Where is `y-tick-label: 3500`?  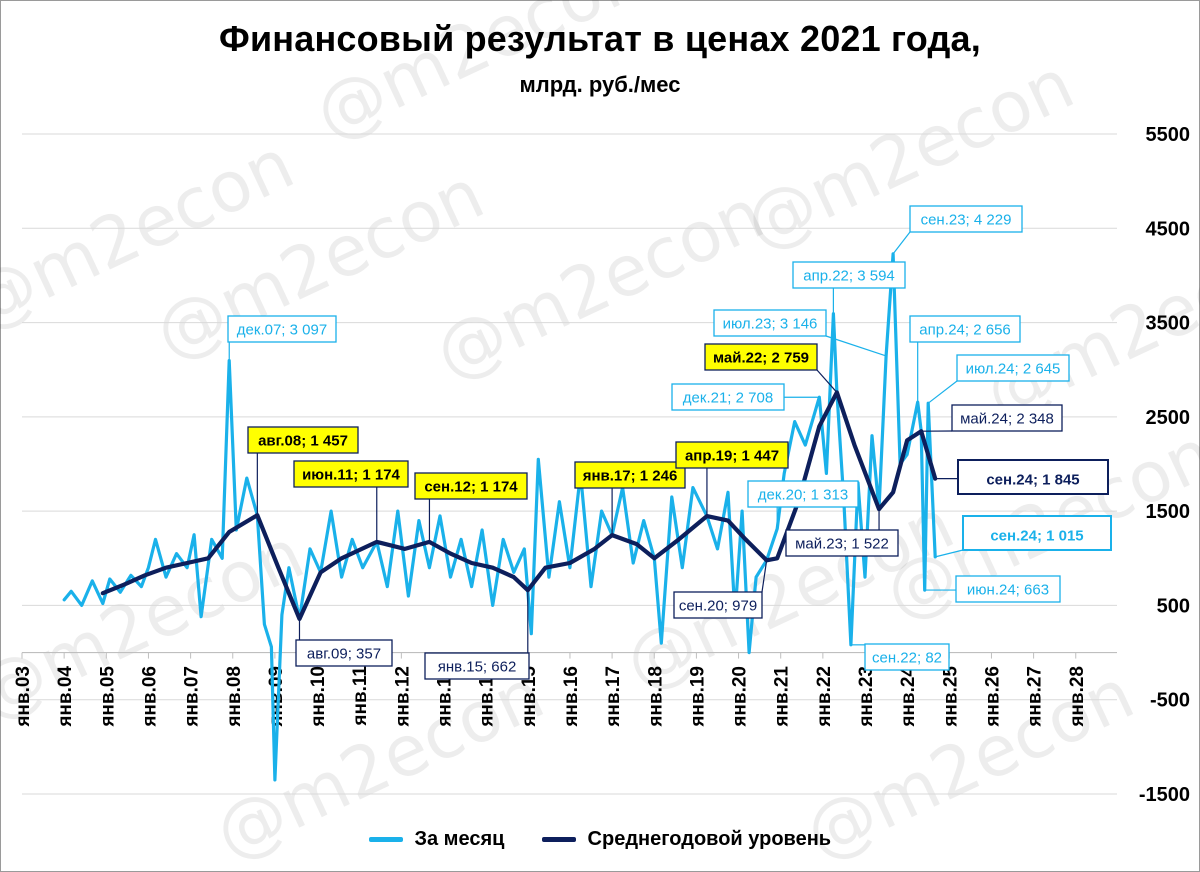 y-tick-label: 3500 is located at coordinates (1168, 324).